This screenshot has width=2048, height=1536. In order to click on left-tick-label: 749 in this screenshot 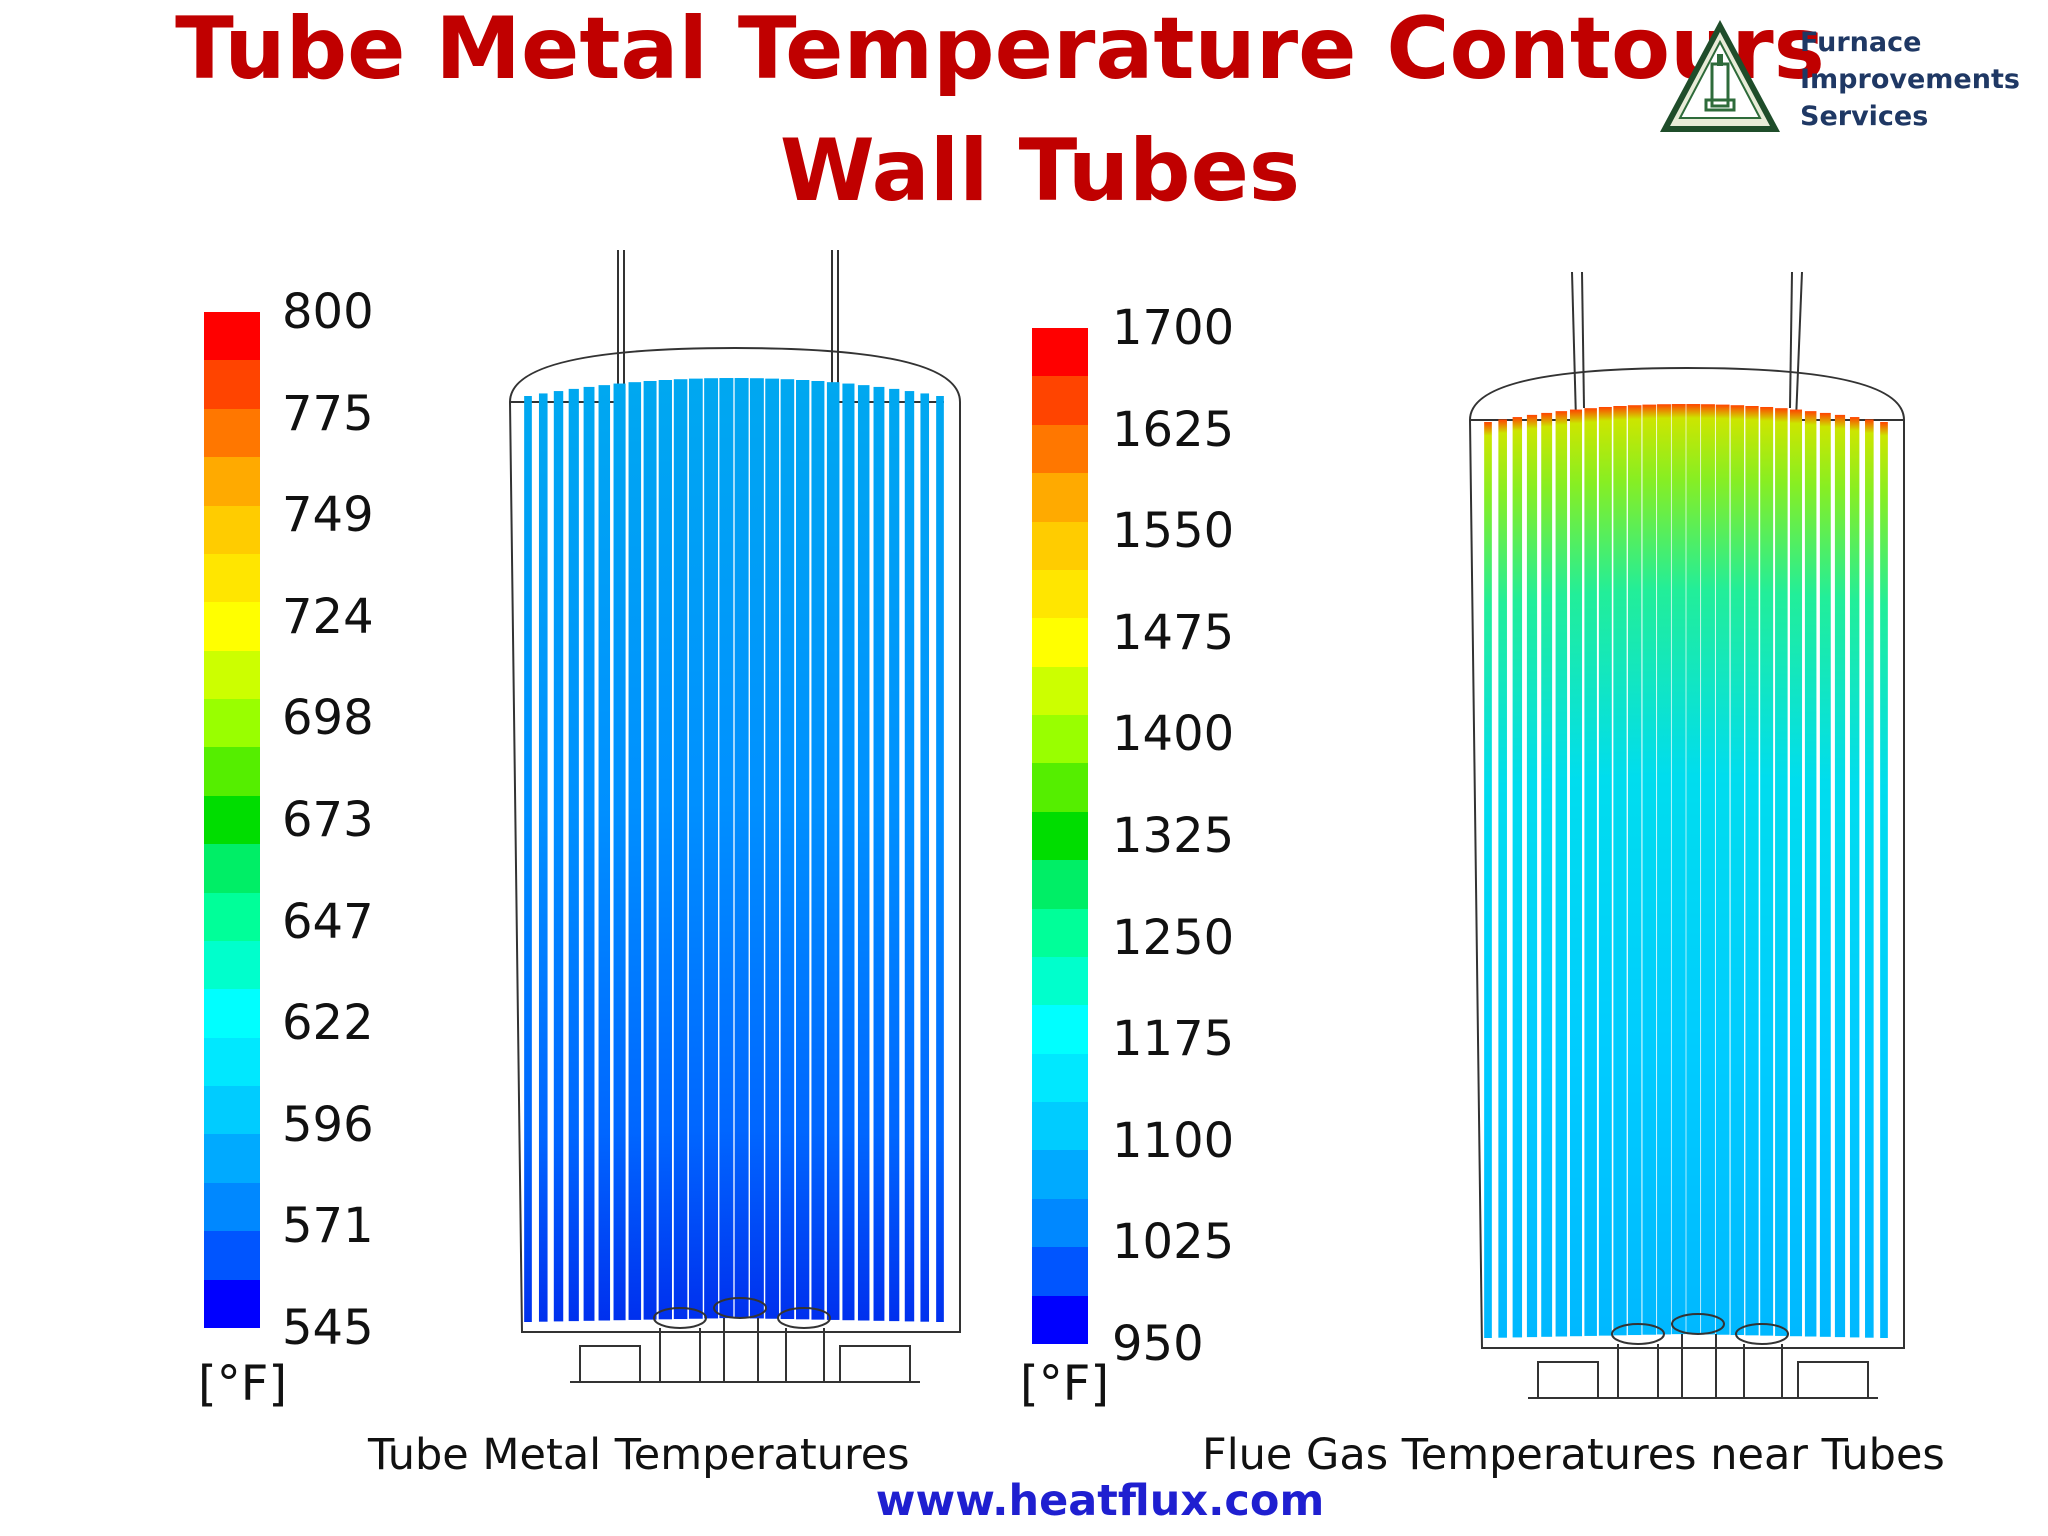, I will do `click(328, 515)`.